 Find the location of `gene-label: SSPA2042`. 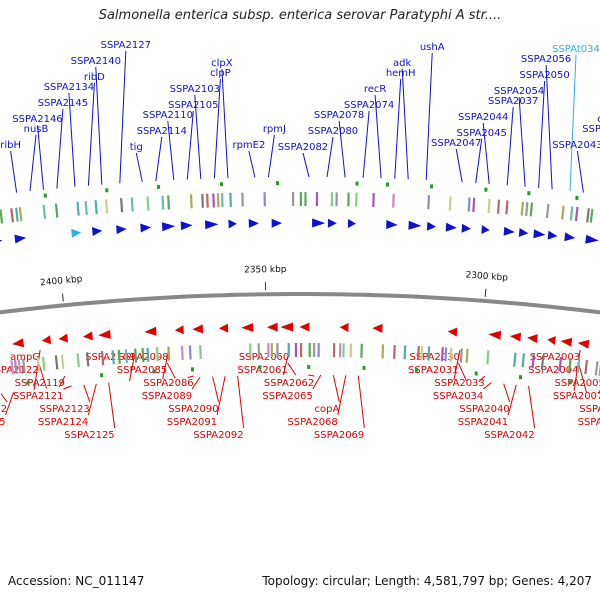

gene-label: SSPA2042 is located at coordinates (509, 435).